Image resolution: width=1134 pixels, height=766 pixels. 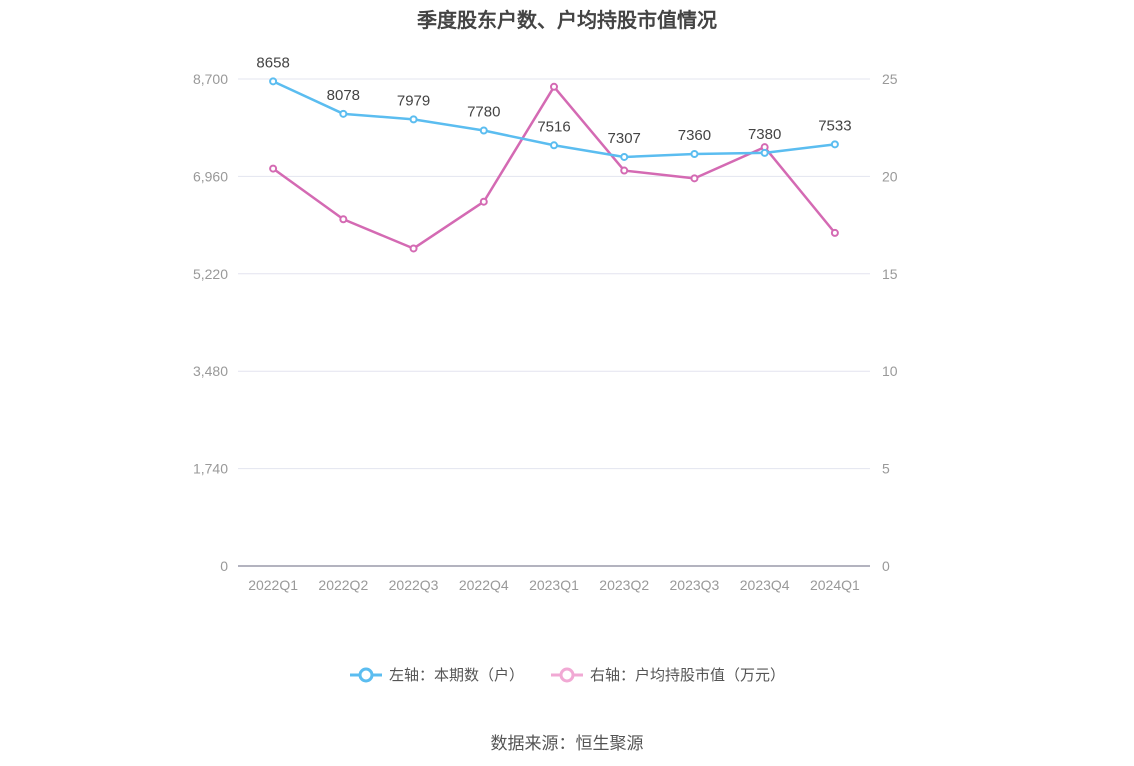 I want to click on data-label: 7780, so click(x=483, y=111).